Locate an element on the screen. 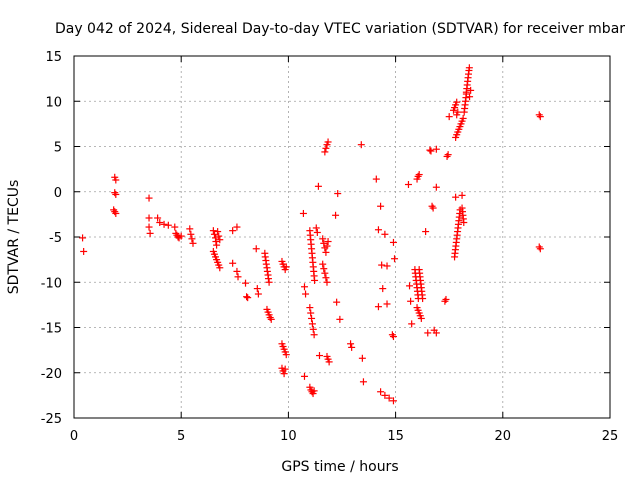  x-tick-label: 25 is located at coordinates (610, 436).